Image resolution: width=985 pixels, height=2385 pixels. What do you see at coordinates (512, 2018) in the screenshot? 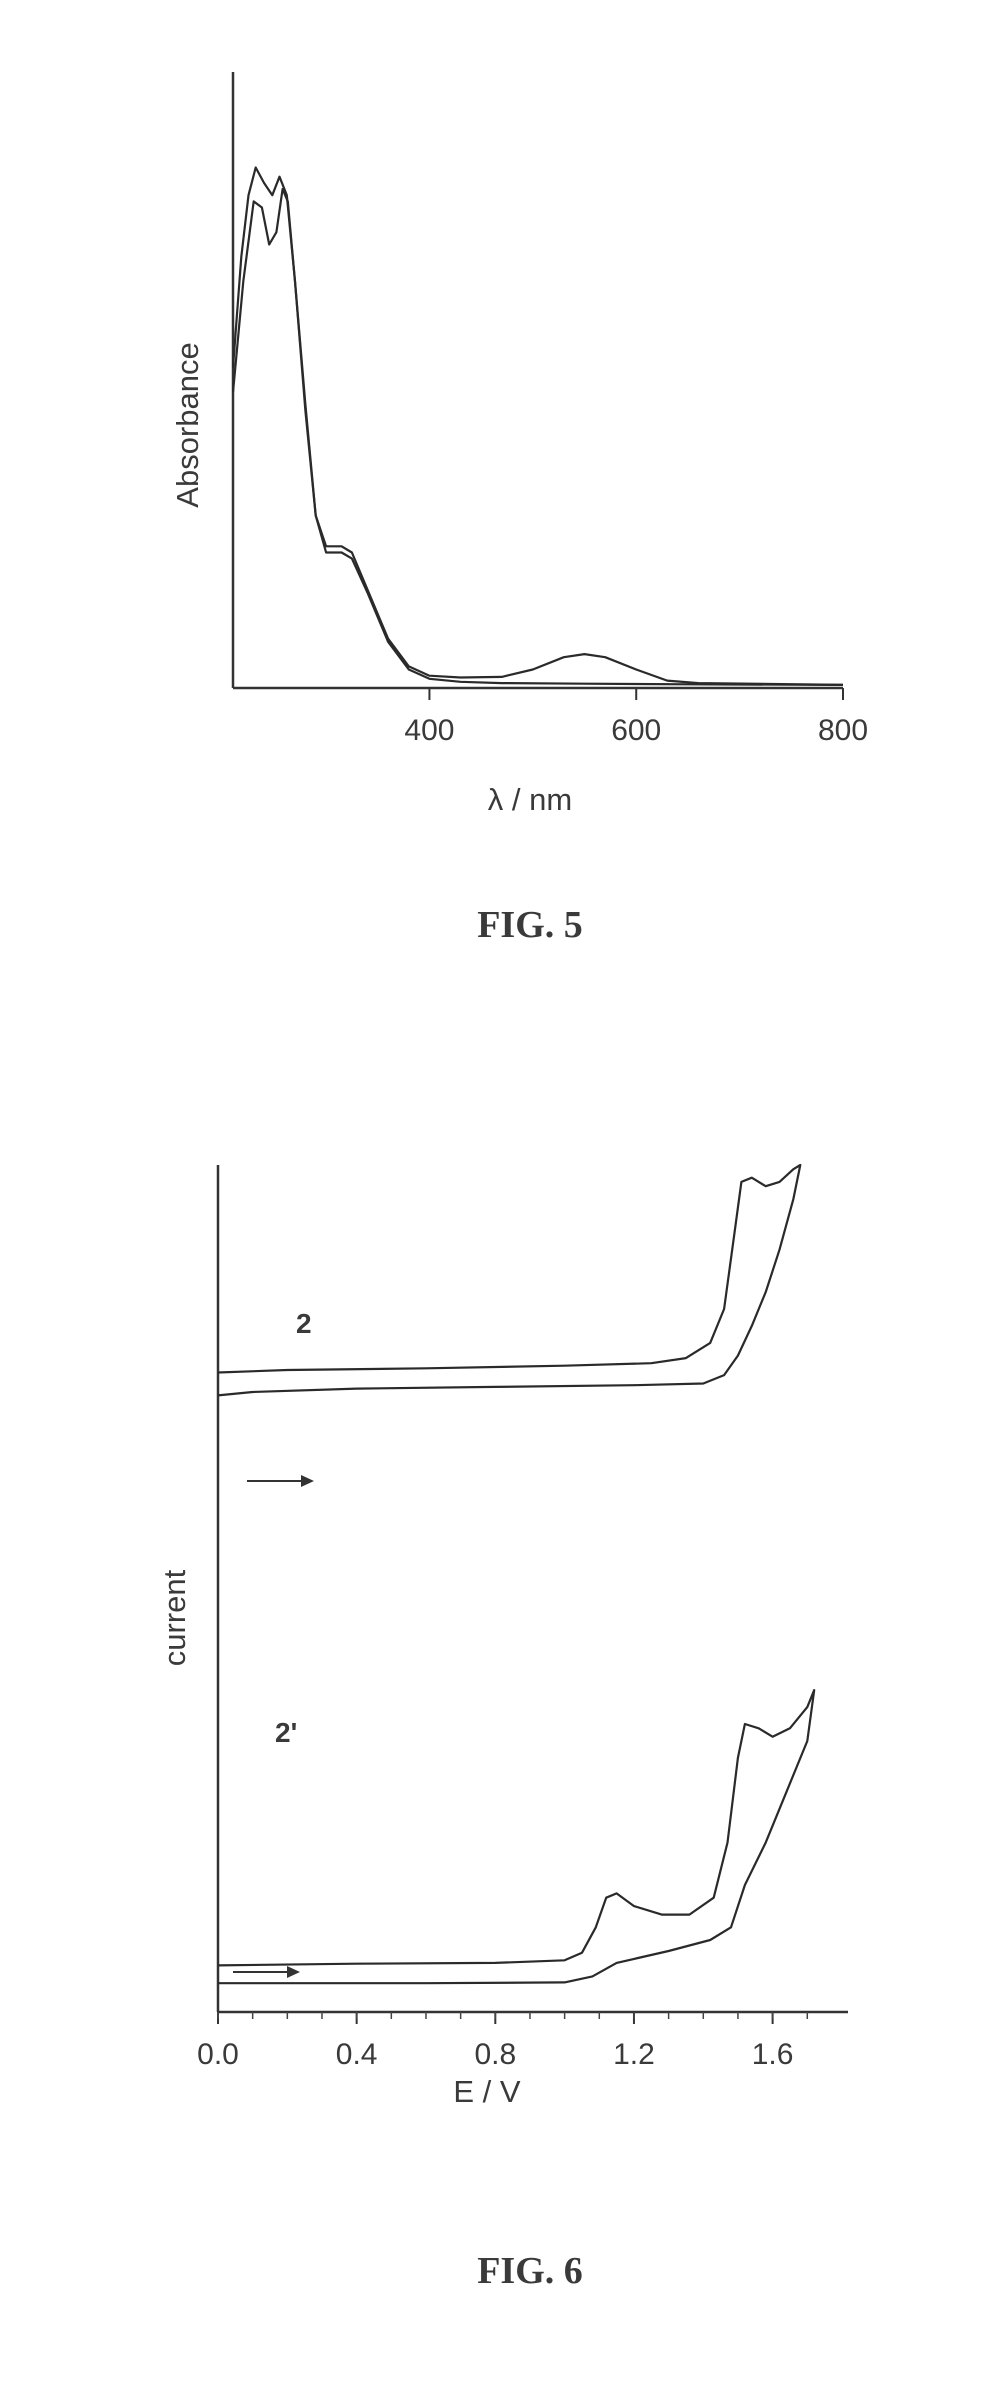
I see `fig6-x-ticks` at bounding box center [512, 2018].